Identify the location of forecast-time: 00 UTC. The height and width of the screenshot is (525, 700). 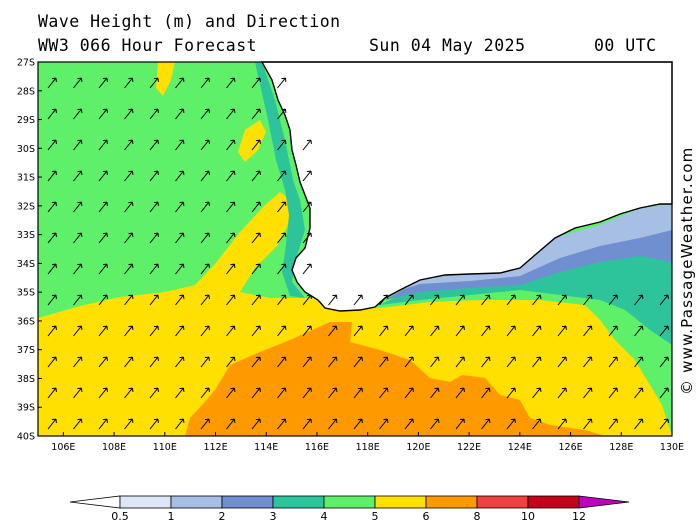
(625, 45).